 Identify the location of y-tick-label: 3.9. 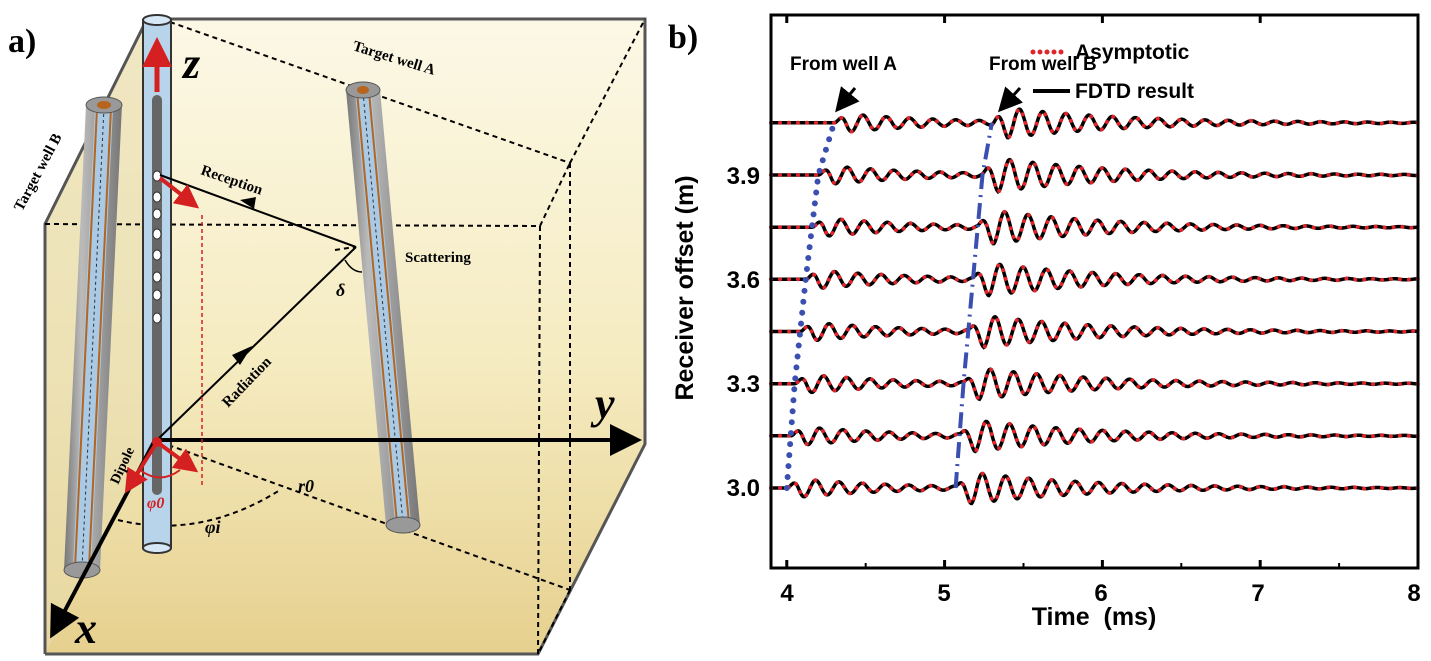
(743, 176).